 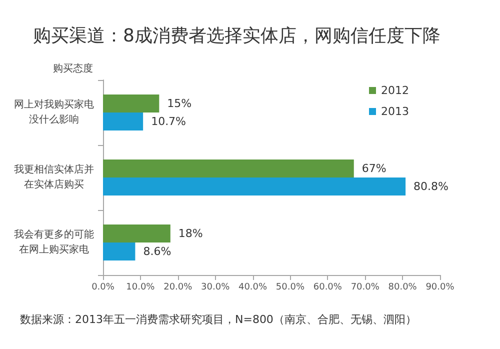 What do you see at coordinates (431, 186) in the screenshot?
I see `data-label: 80.8%` at bounding box center [431, 186].